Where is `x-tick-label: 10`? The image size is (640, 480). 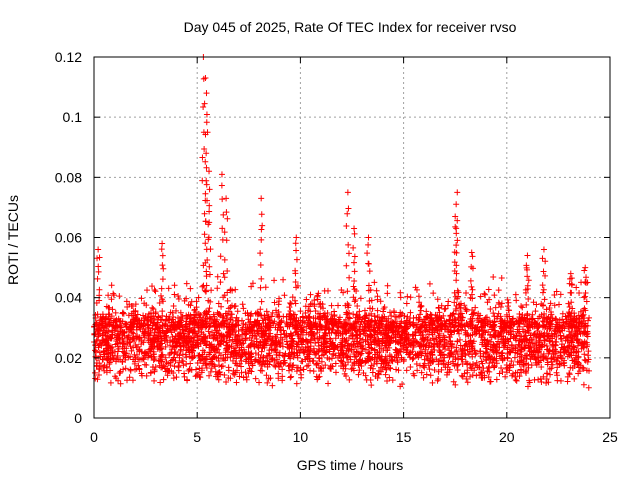 x-tick-label: 10 is located at coordinates (301, 437).